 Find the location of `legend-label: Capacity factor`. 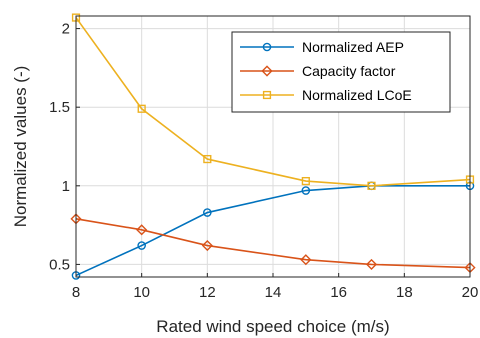

legend-label: Capacity factor is located at coordinates (349, 71).